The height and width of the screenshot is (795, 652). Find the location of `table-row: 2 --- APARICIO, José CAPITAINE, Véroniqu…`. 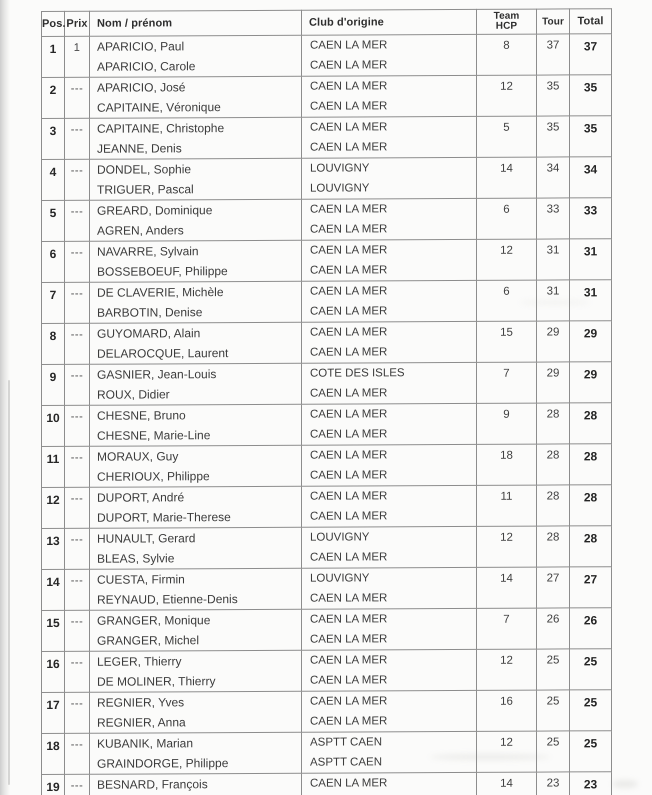

table-row: 2 --- APARICIO, José CAPITAINE, Véroniqu… is located at coordinates (326, 96).